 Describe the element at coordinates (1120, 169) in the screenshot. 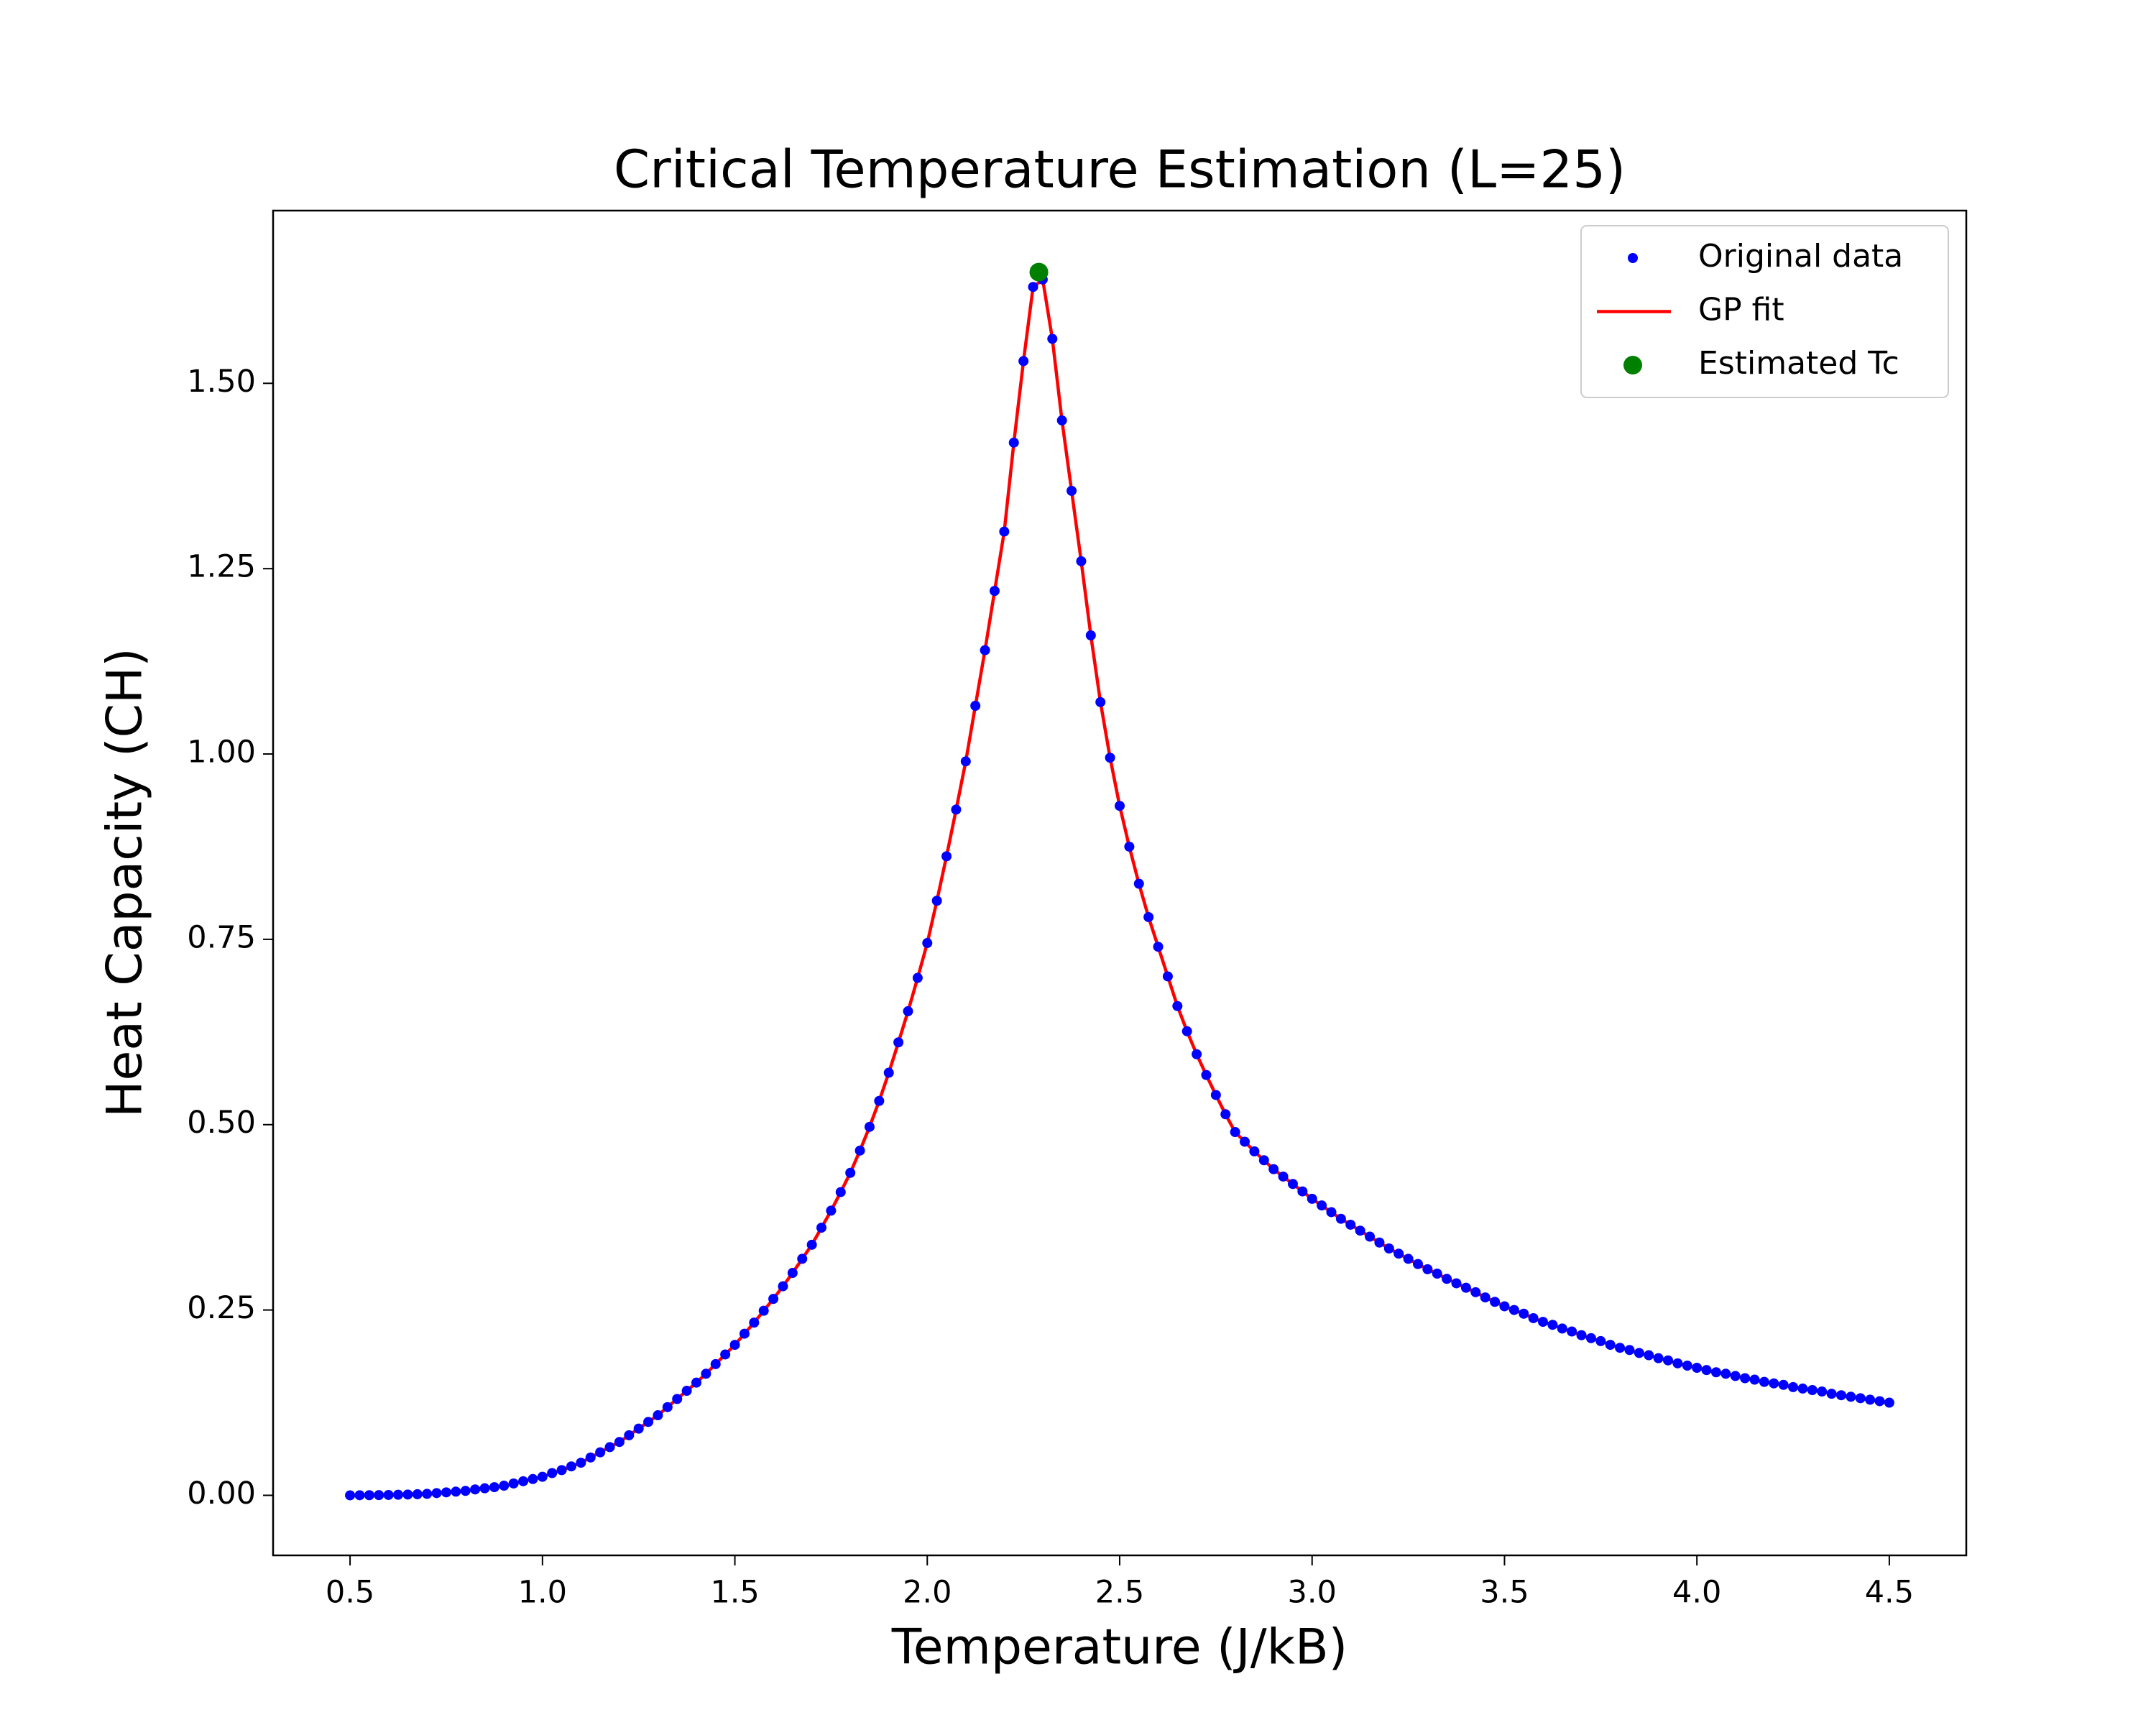

I see `chart-title: Critical Temperature Estimation (L=25)` at that location.